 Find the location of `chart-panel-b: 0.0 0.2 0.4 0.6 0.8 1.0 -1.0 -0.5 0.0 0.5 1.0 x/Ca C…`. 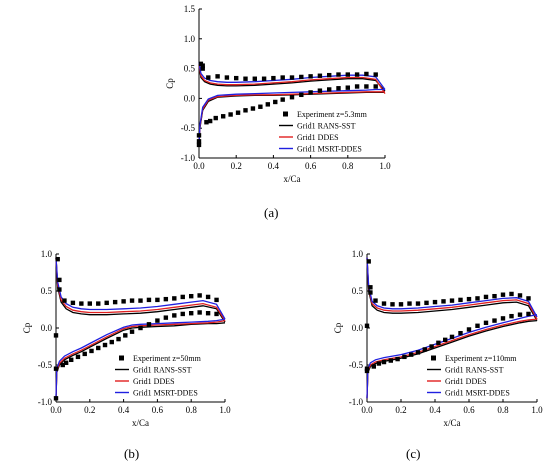

chart-panel-b: 0.0 0.2 0.4 0.6 0.8 1.0 -1.0 -0.5 0.0 0.5 1.0 x/Ca C… is located at coordinates (126, 338).